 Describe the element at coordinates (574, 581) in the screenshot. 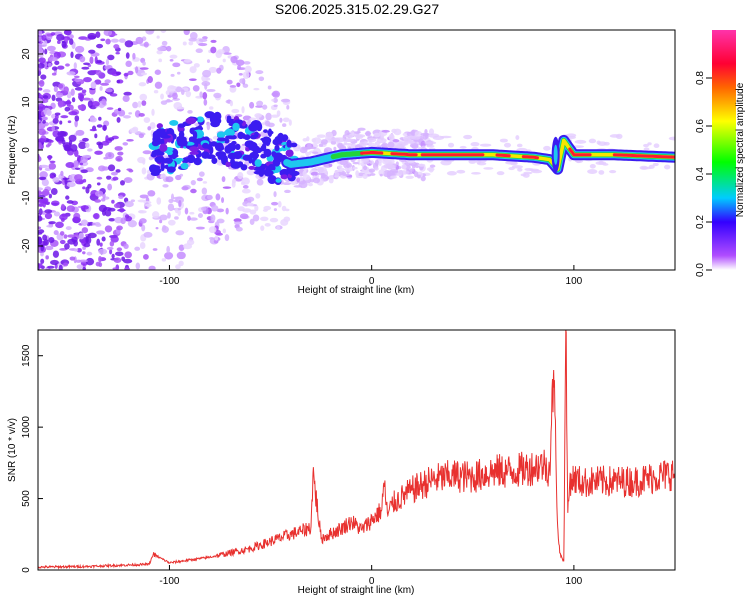

I see `x-tick-label: 100` at that location.